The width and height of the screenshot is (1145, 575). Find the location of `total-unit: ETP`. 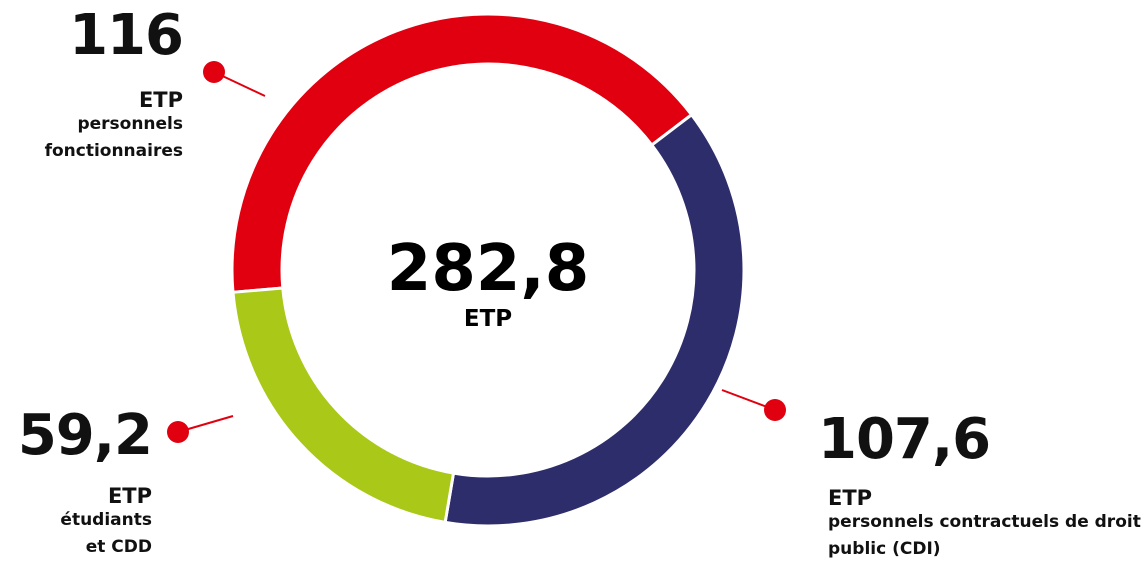

total-unit: ETP is located at coordinates (488, 319).